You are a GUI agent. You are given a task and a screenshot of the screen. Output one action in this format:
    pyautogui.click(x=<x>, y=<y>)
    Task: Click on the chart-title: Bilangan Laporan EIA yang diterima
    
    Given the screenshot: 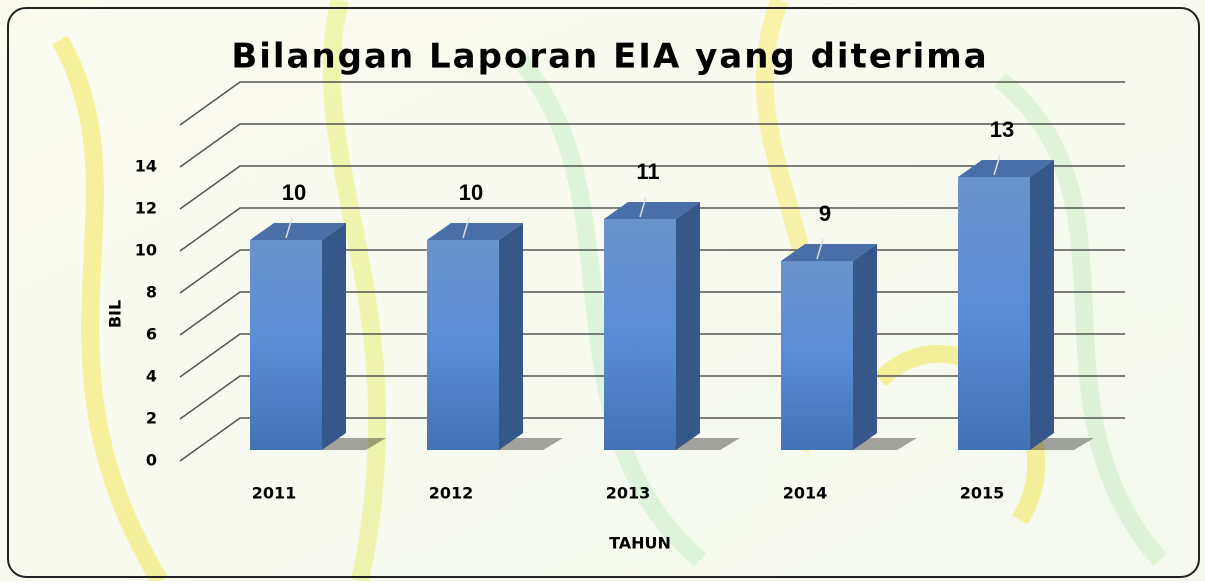 What is the action you would take?
    pyautogui.click(x=609, y=57)
    